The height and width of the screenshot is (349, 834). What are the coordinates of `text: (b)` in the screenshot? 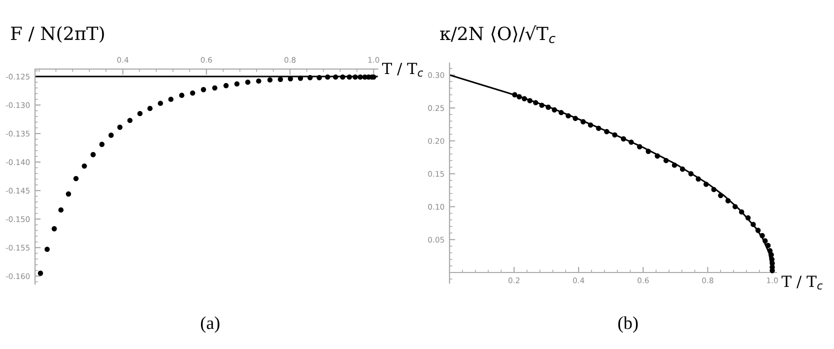 It's located at (628, 324).